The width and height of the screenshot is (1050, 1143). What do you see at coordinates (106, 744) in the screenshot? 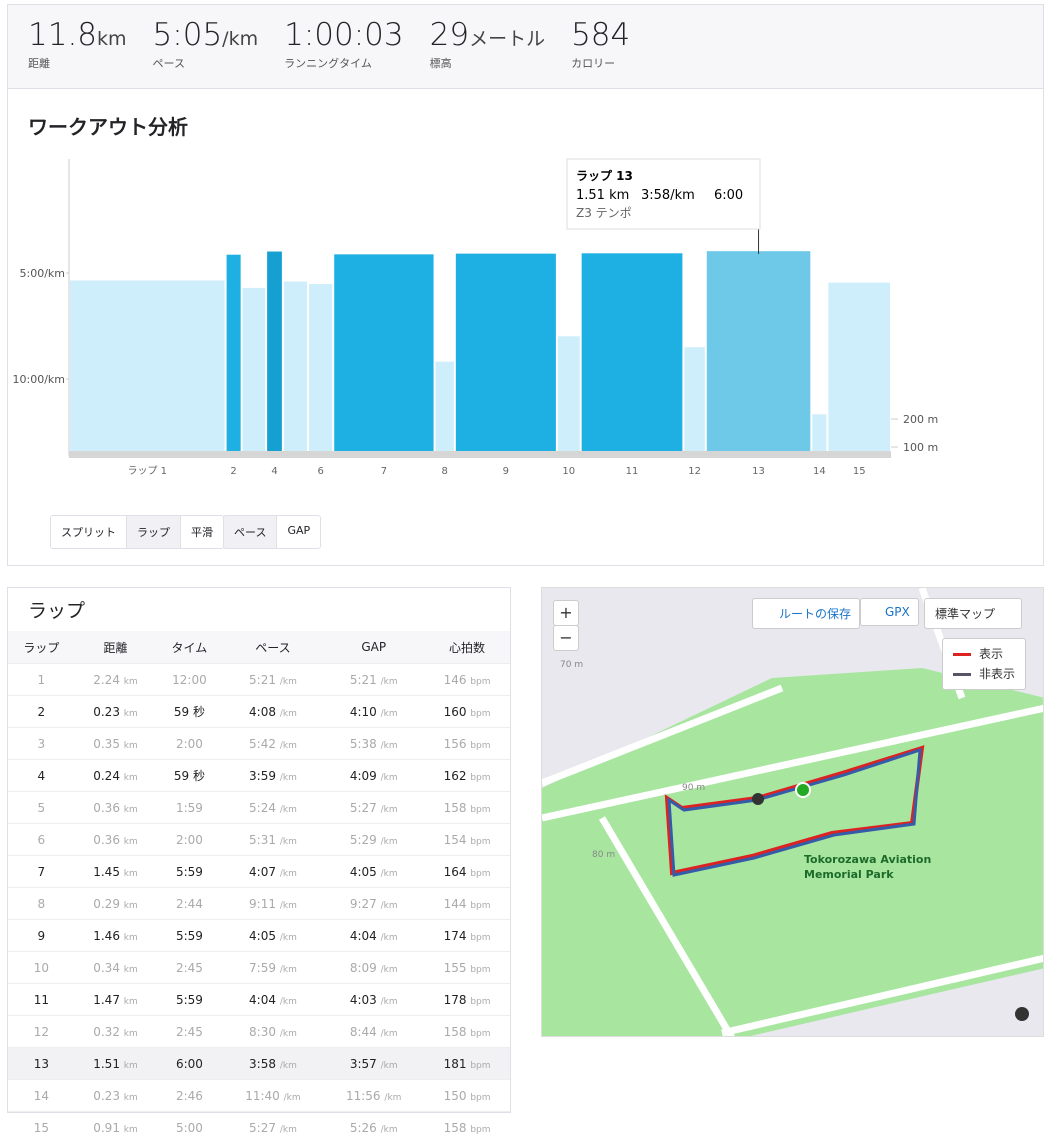
I see `cell-value: 0.35` at bounding box center [106, 744].